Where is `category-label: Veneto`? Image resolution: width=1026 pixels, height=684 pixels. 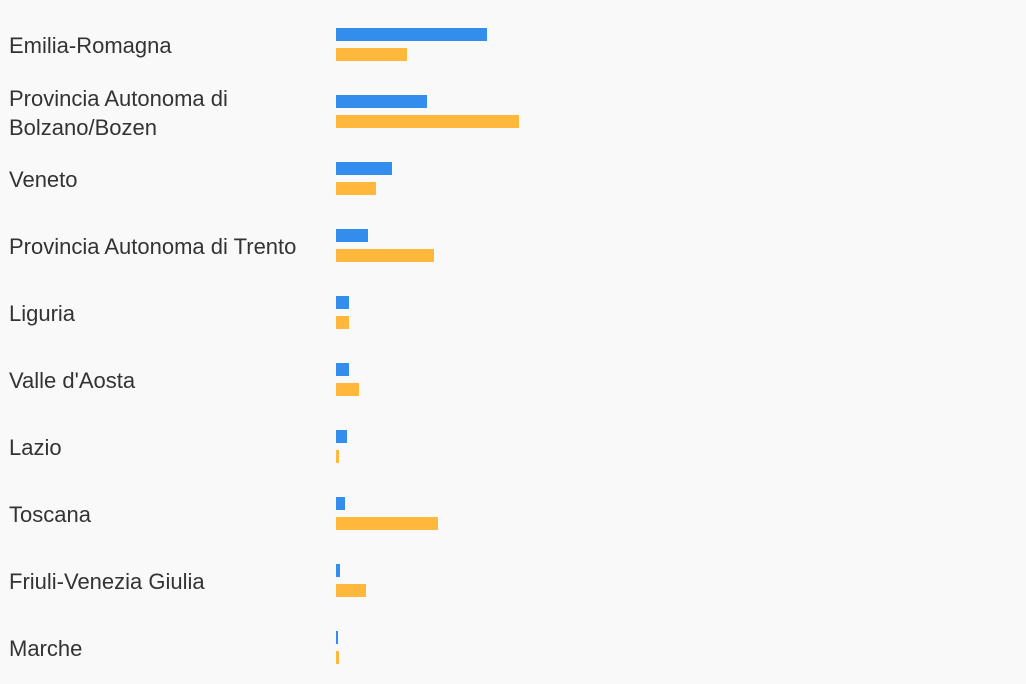 category-label: Veneto is located at coordinates (43, 179).